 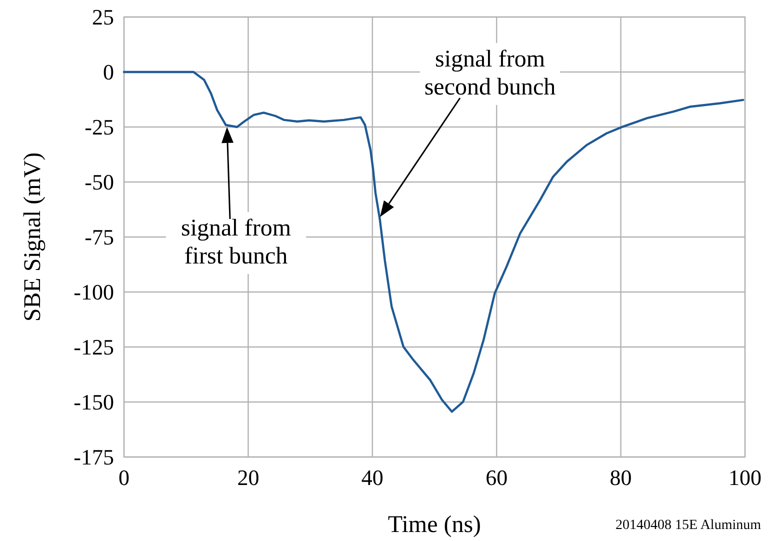 What do you see at coordinates (99, 127) in the screenshot?
I see `y-tick-label: -25` at bounding box center [99, 127].